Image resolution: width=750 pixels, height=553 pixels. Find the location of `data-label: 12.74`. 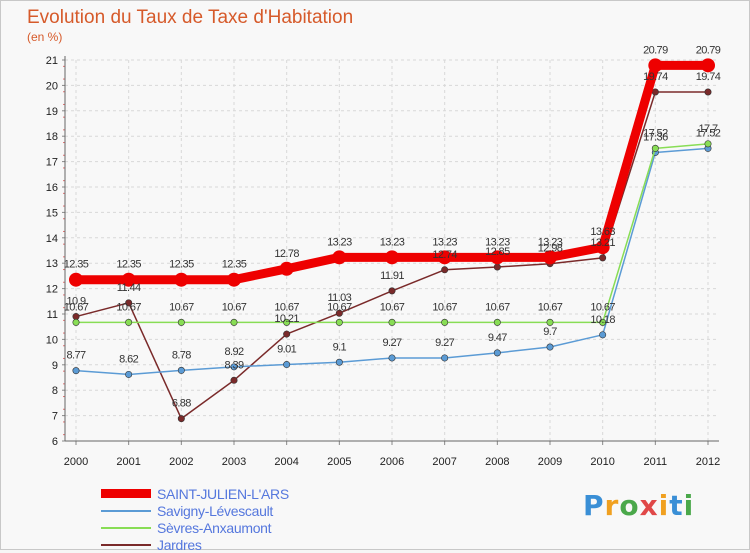

data-label: 12.74 is located at coordinates (444, 255).